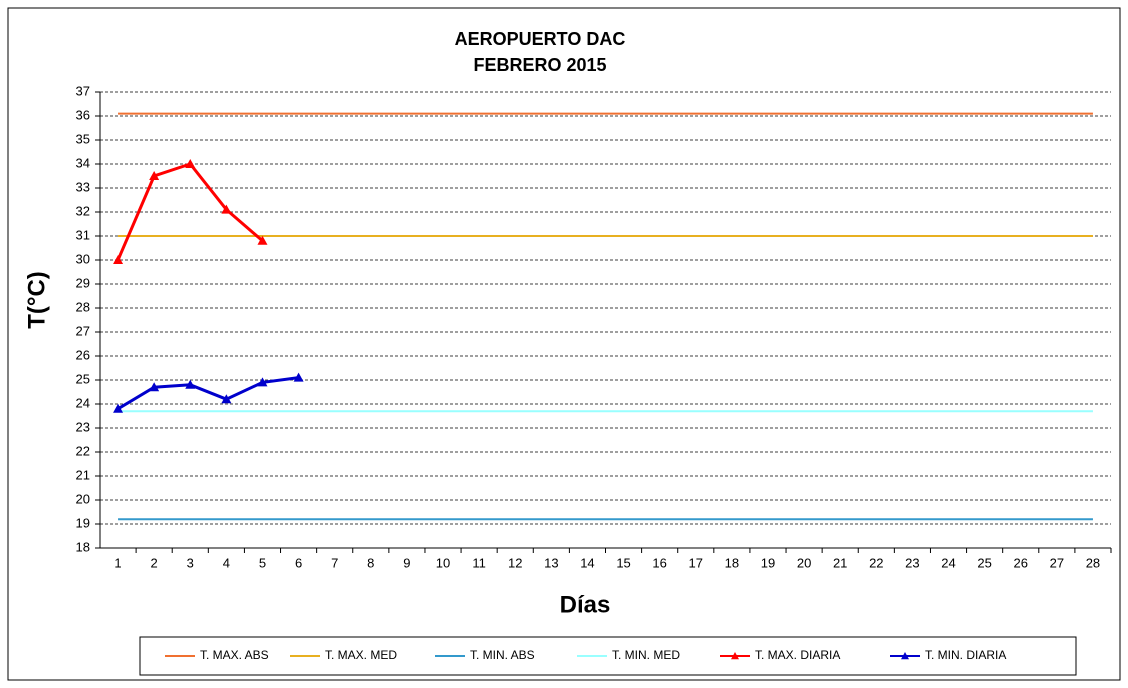 The image size is (1128, 688). What do you see at coordinates (696, 562) in the screenshot?
I see `x-tick-label: 17` at bounding box center [696, 562].